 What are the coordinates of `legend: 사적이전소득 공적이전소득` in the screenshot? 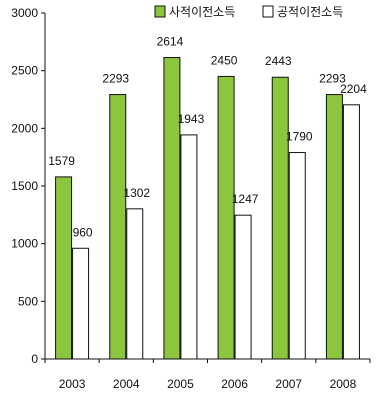 It's located at (248, 12).